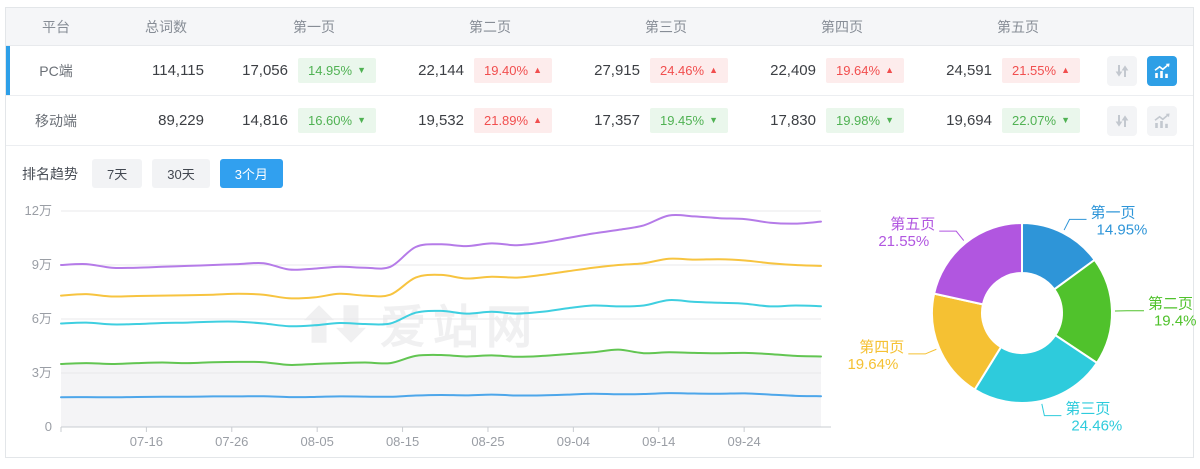 This screenshot has height=469, width=1200. Describe the element at coordinates (744, 441) in the screenshot. I see `x-axis-tick-label: 09-24` at that location.